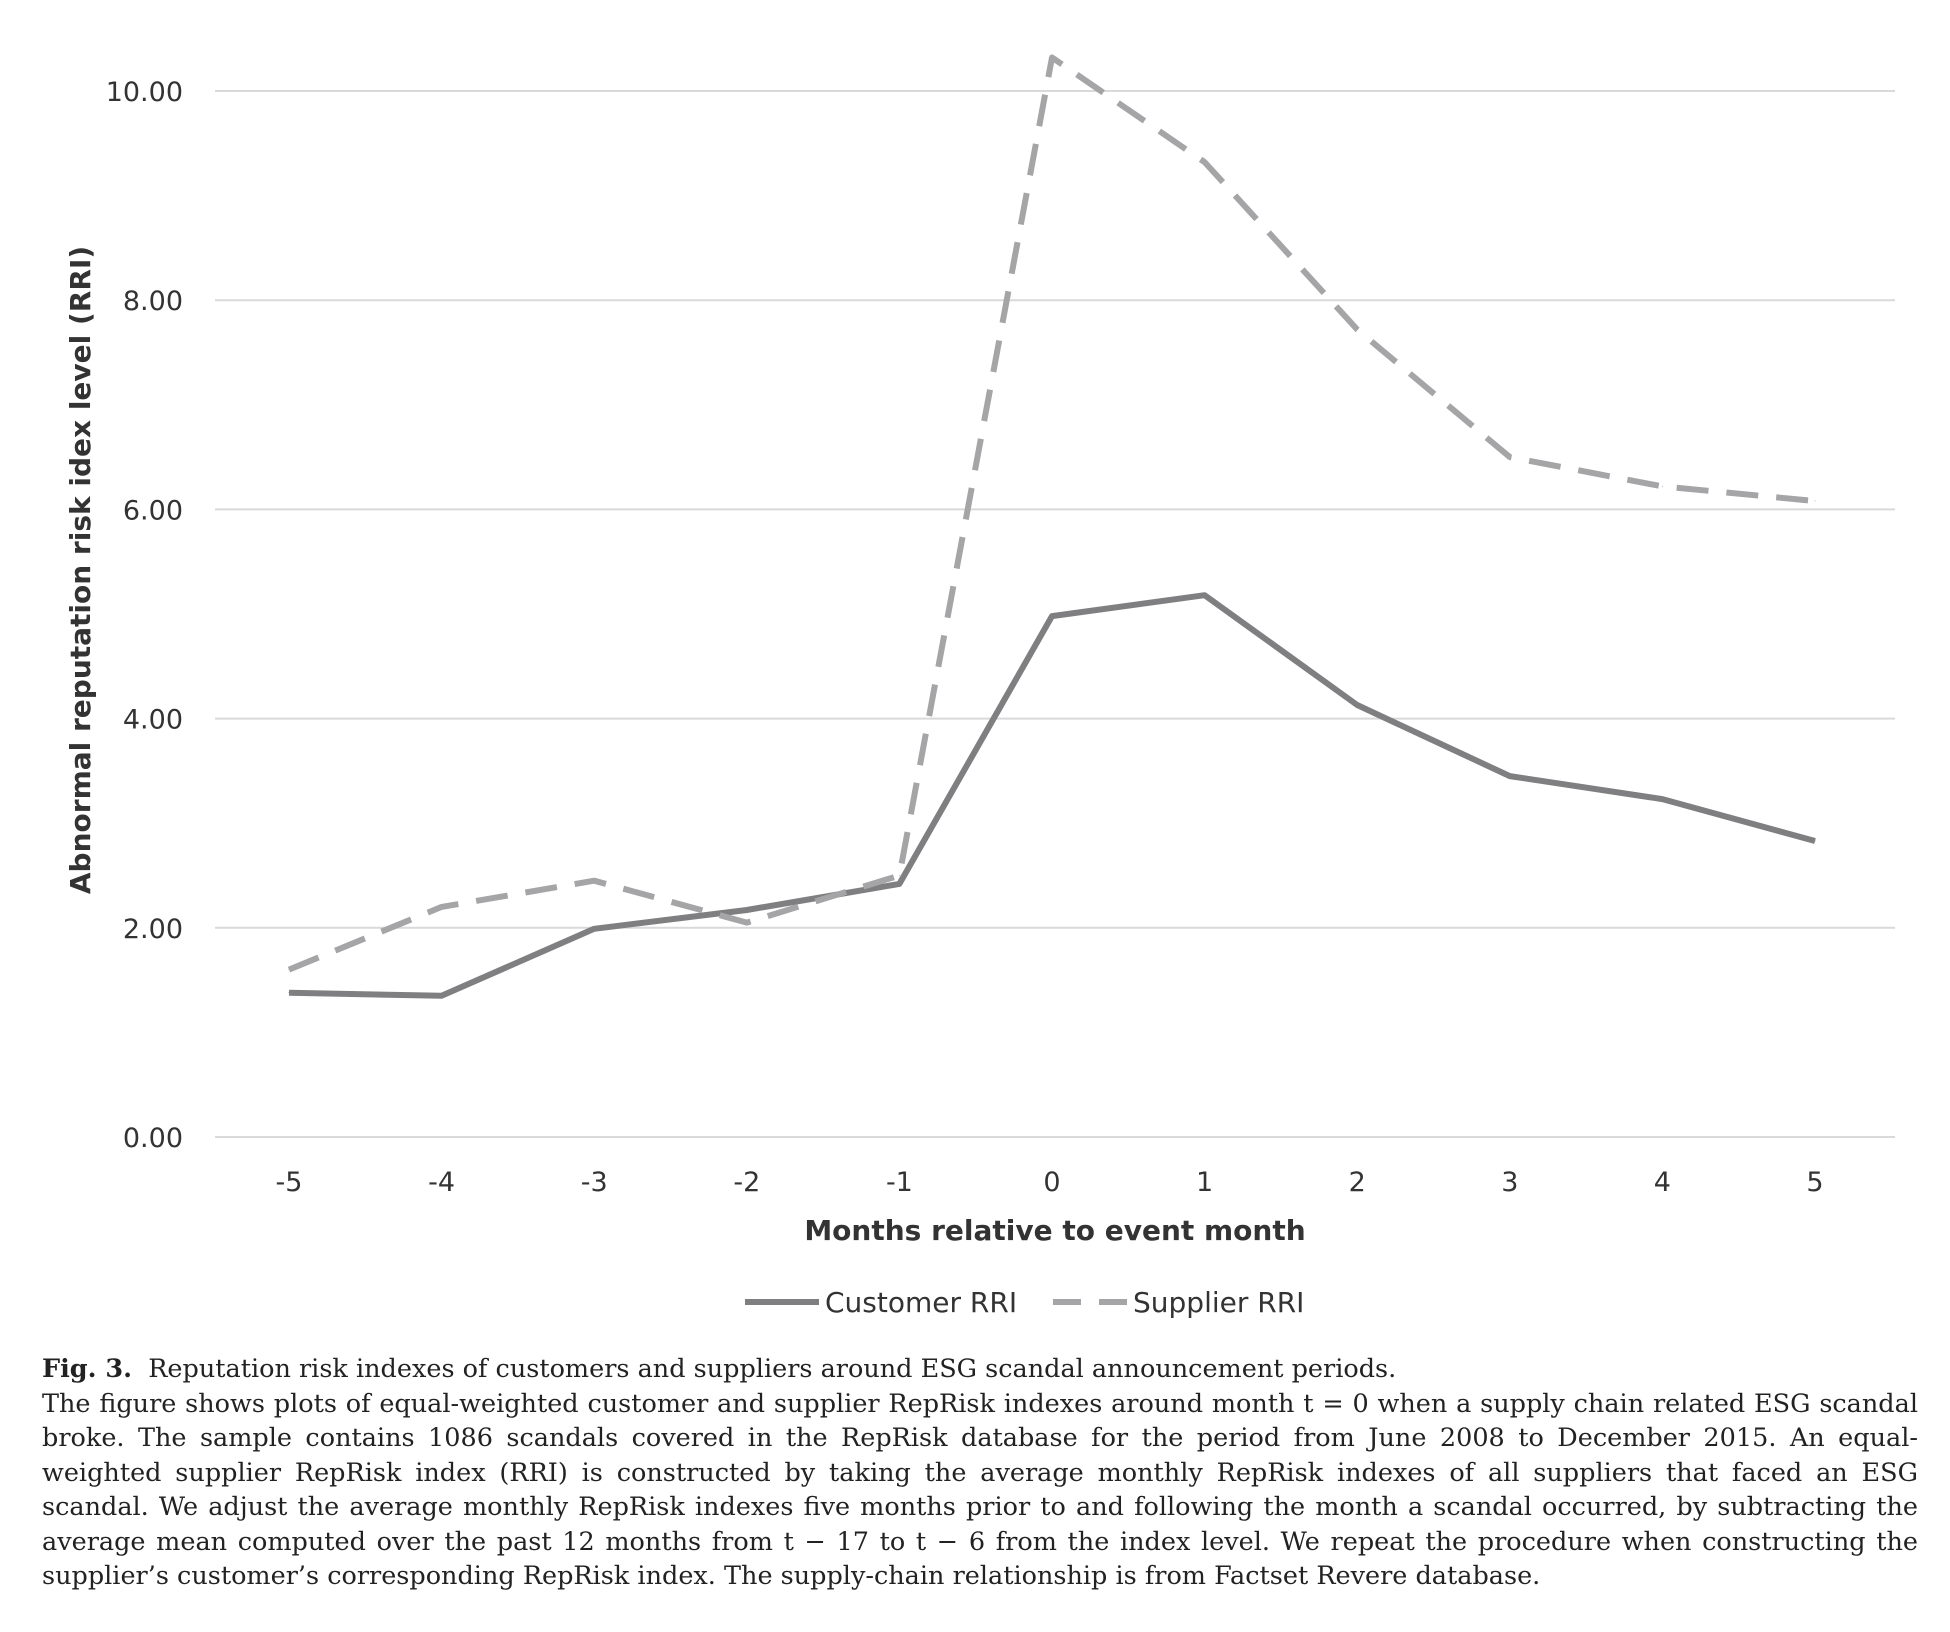  I want to click on y-tick-label: 8.00, so click(153, 301).